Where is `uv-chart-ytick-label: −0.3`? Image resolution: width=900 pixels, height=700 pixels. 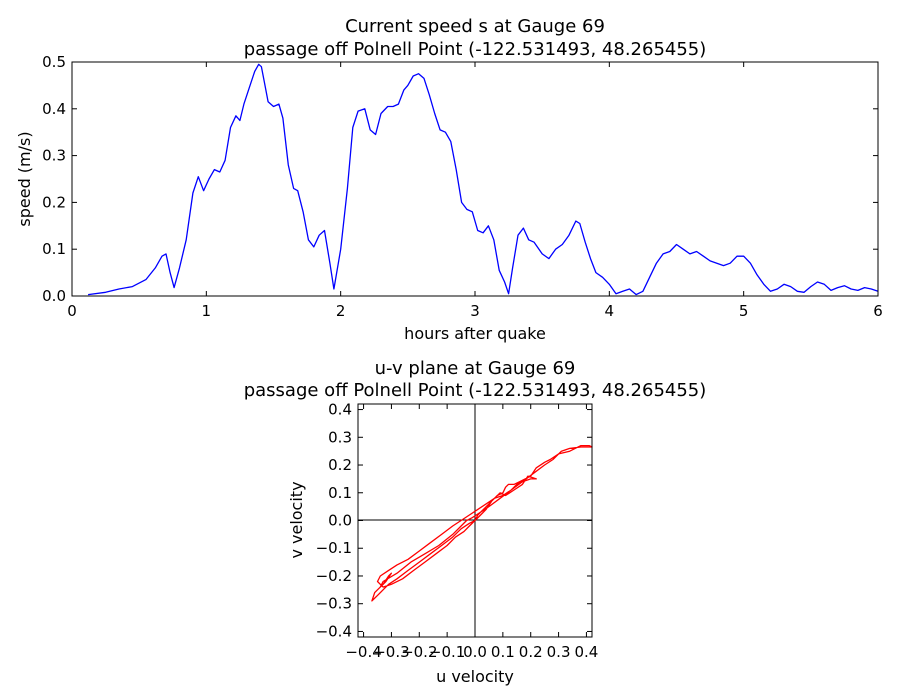 uv-chart-ytick-label: −0.3 is located at coordinates (334, 604).